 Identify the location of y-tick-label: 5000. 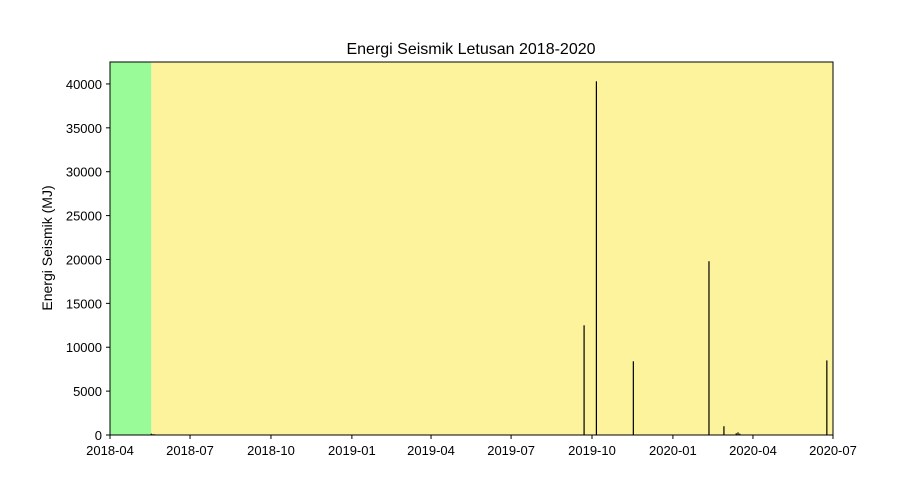
(87, 391).